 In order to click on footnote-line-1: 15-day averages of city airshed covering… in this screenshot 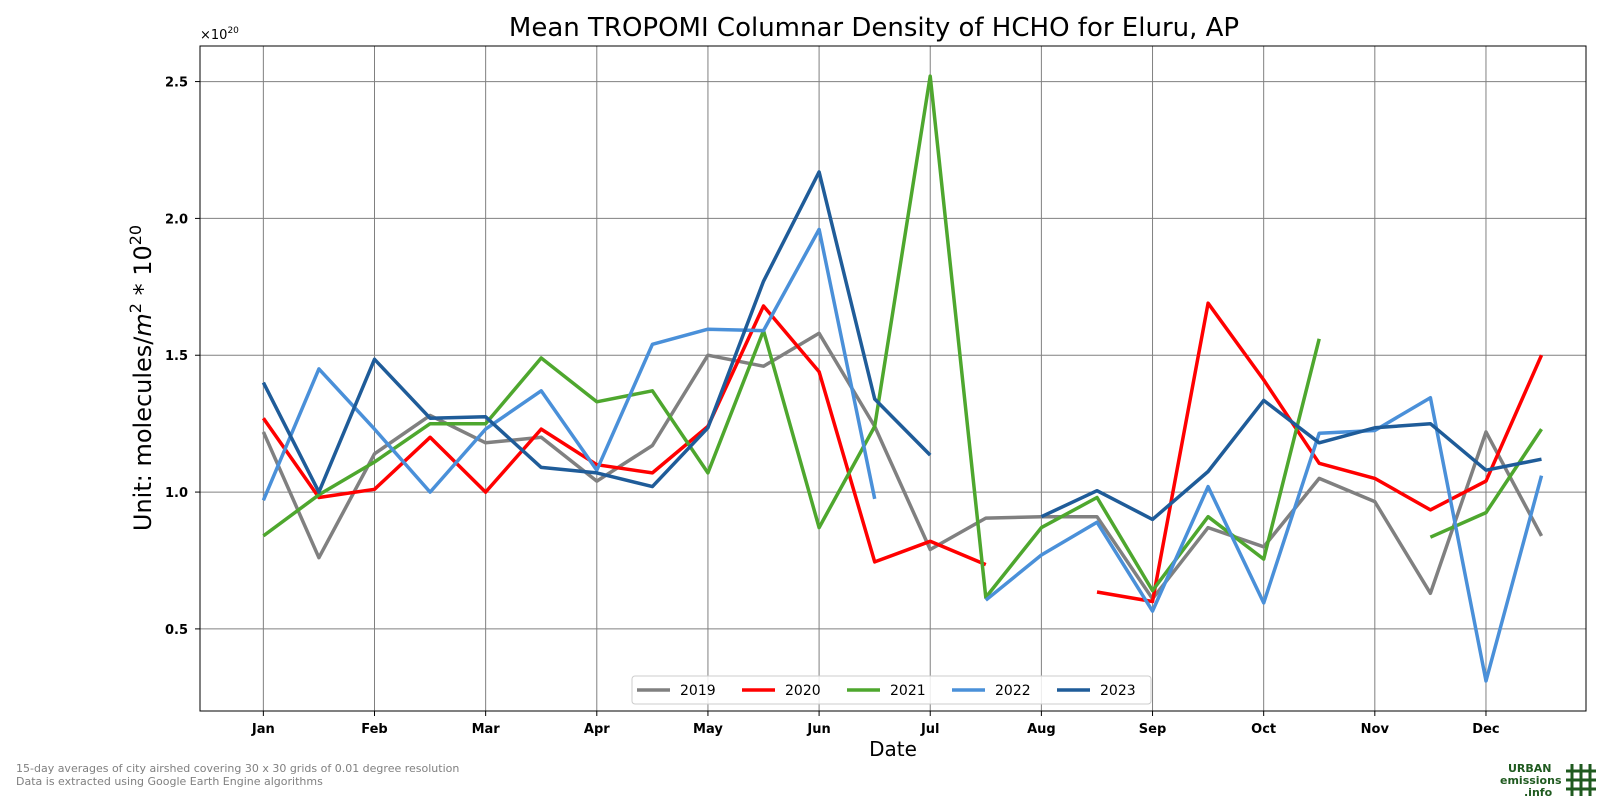, I will do `click(238, 768)`.